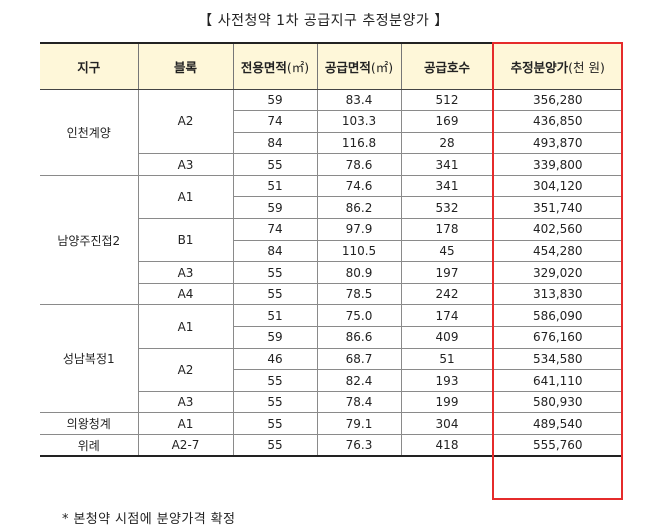  I want to click on supply-area-cell: 86.2, so click(359, 208).